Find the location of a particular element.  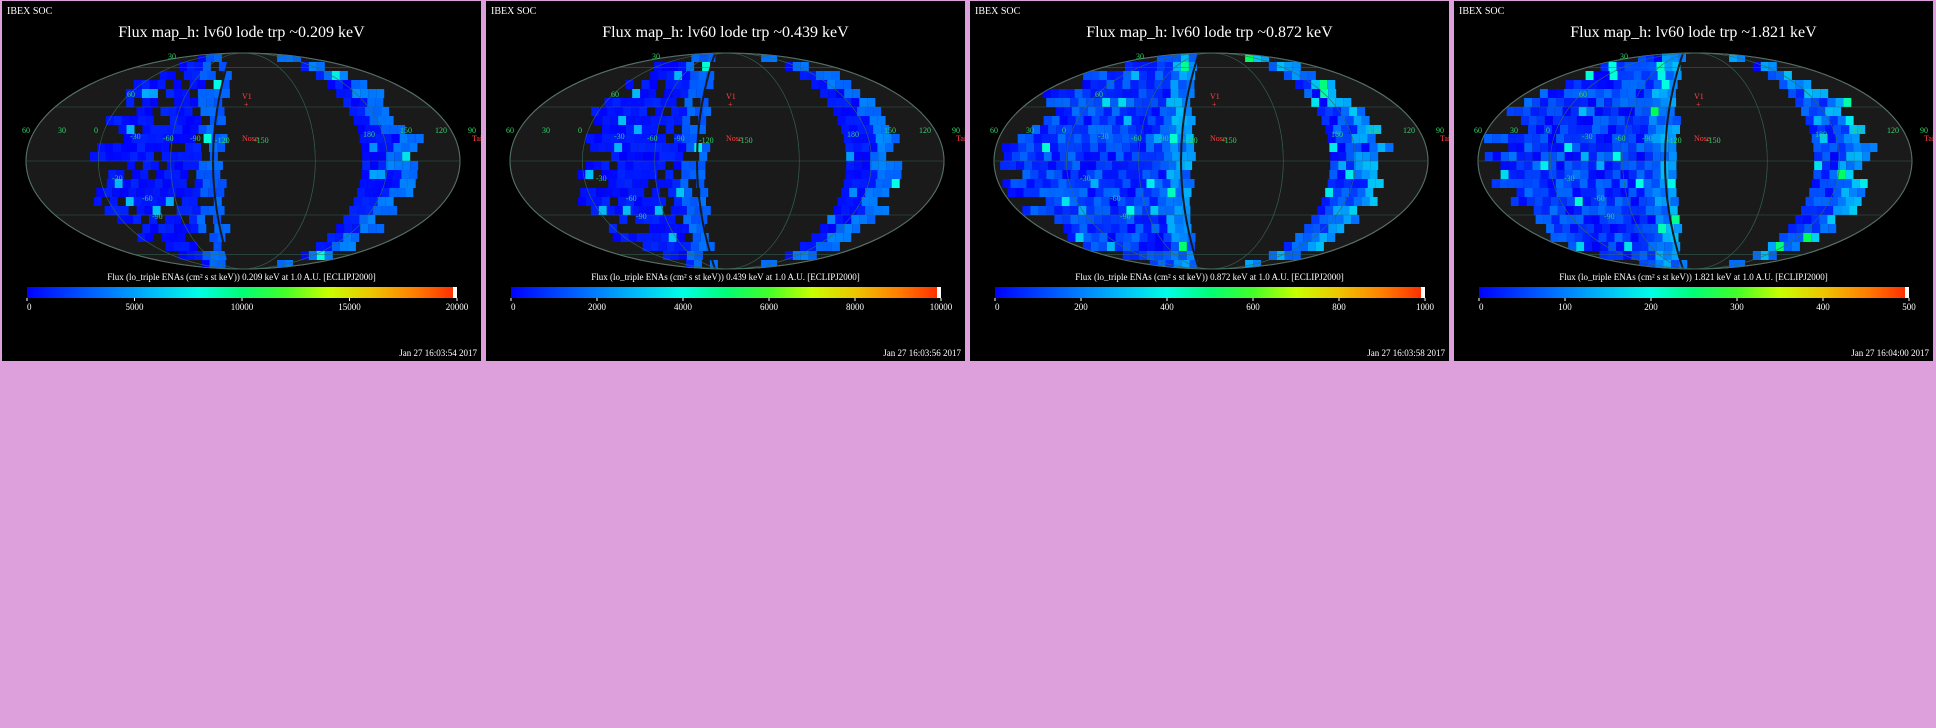

timestamp-label: Jan 27 16:03:54 2017 is located at coordinates (438, 353).